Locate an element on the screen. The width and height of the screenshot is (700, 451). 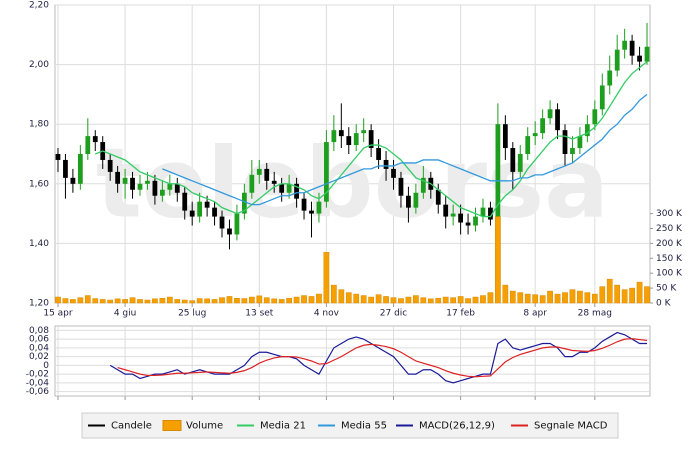
y2-tick-label: 50 K is located at coordinates (666, 289).